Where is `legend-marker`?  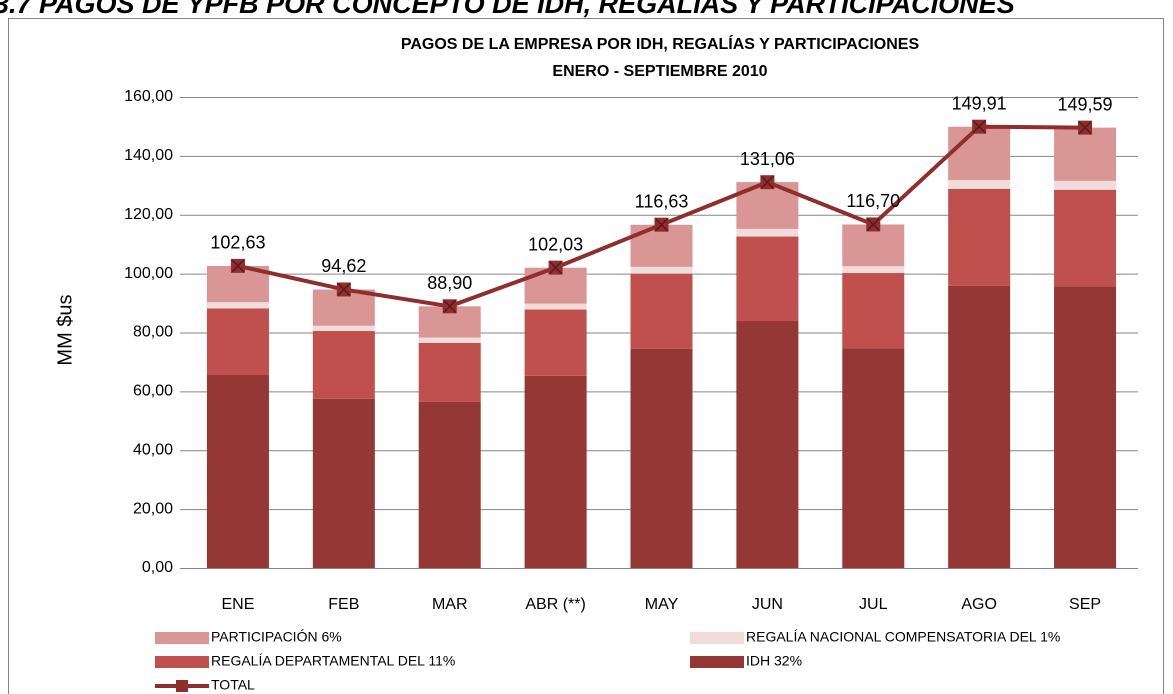 legend-marker is located at coordinates (182, 686).